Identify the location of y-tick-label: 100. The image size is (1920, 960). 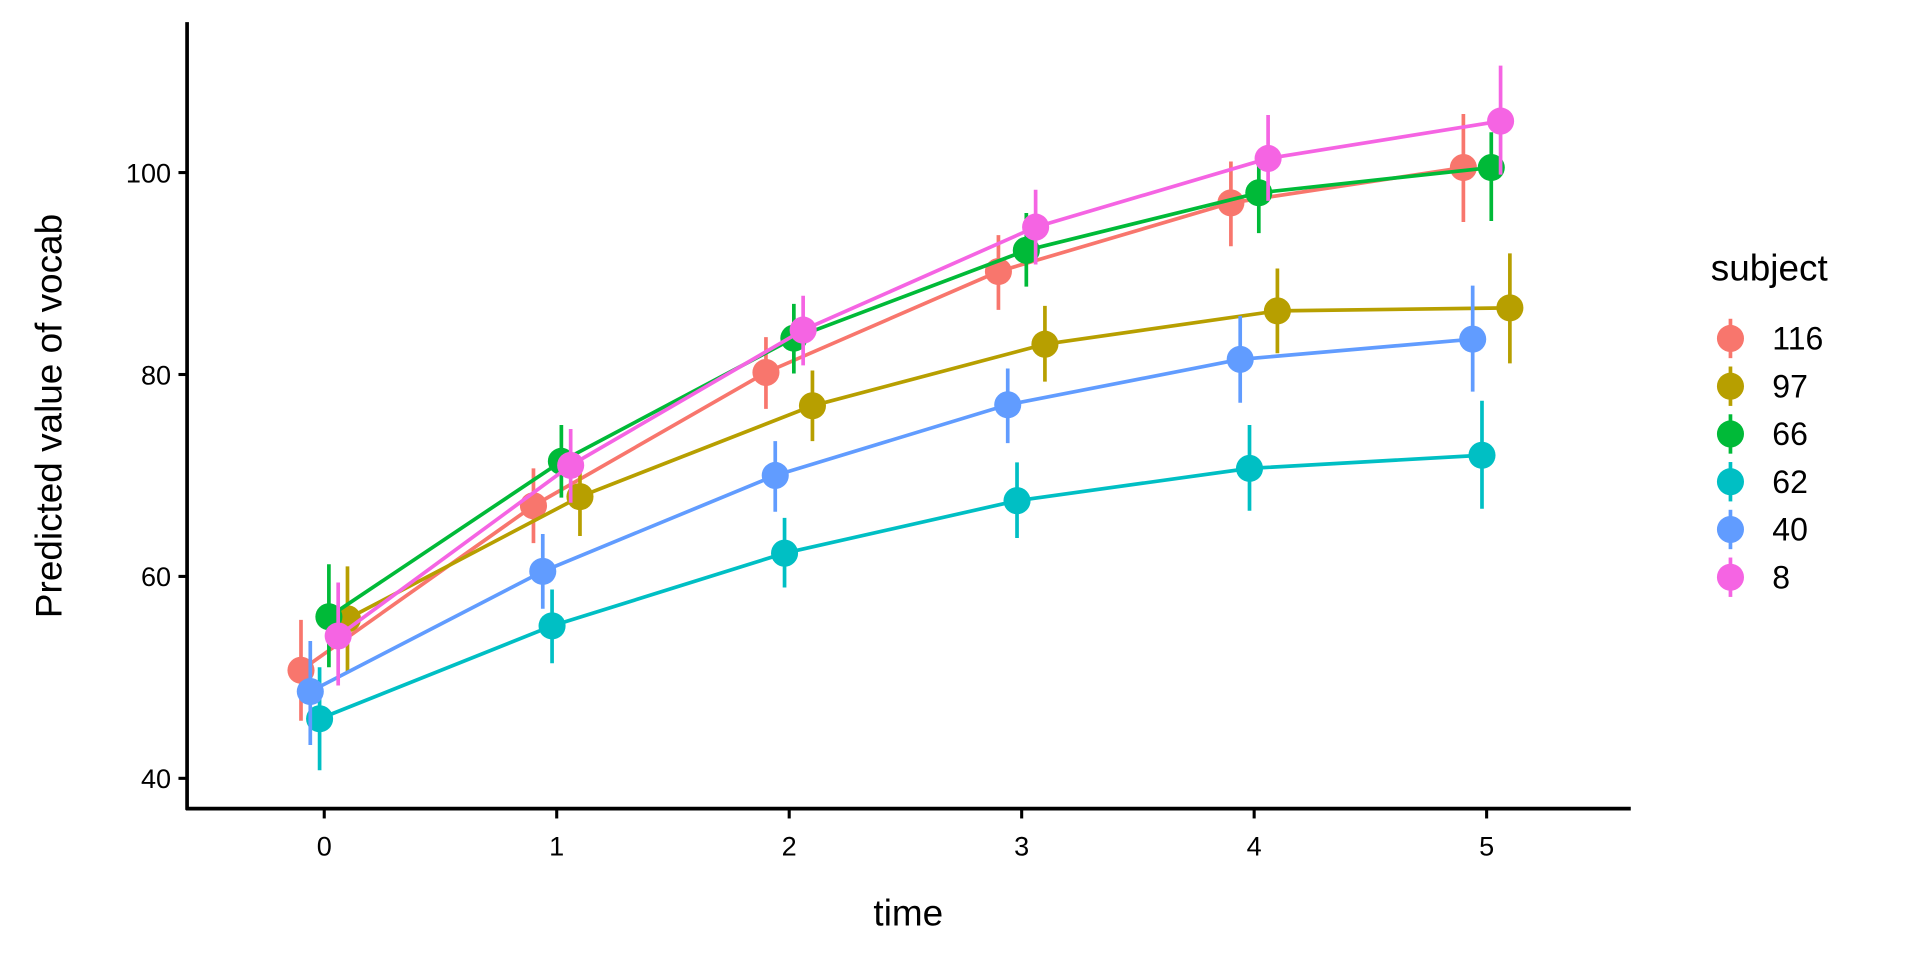
(148, 172).